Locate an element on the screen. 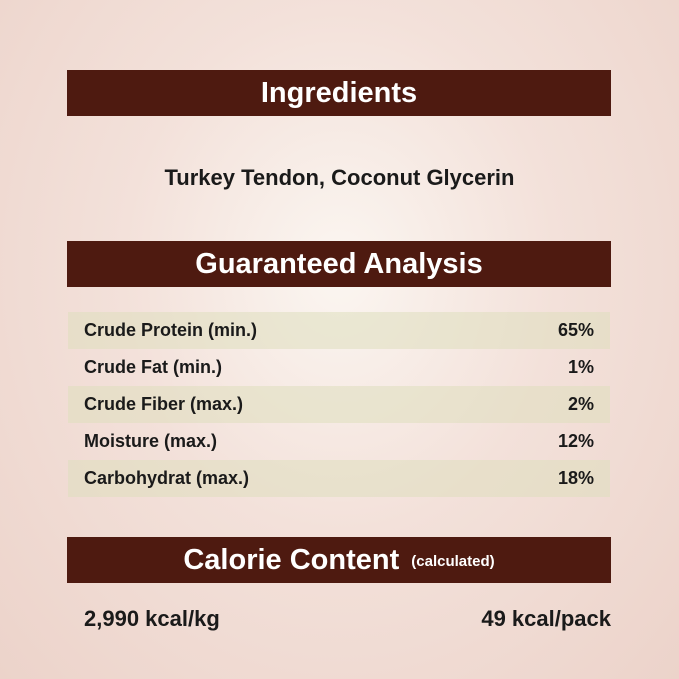  ingredients-banner: Ingredients is located at coordinates (339, 93).